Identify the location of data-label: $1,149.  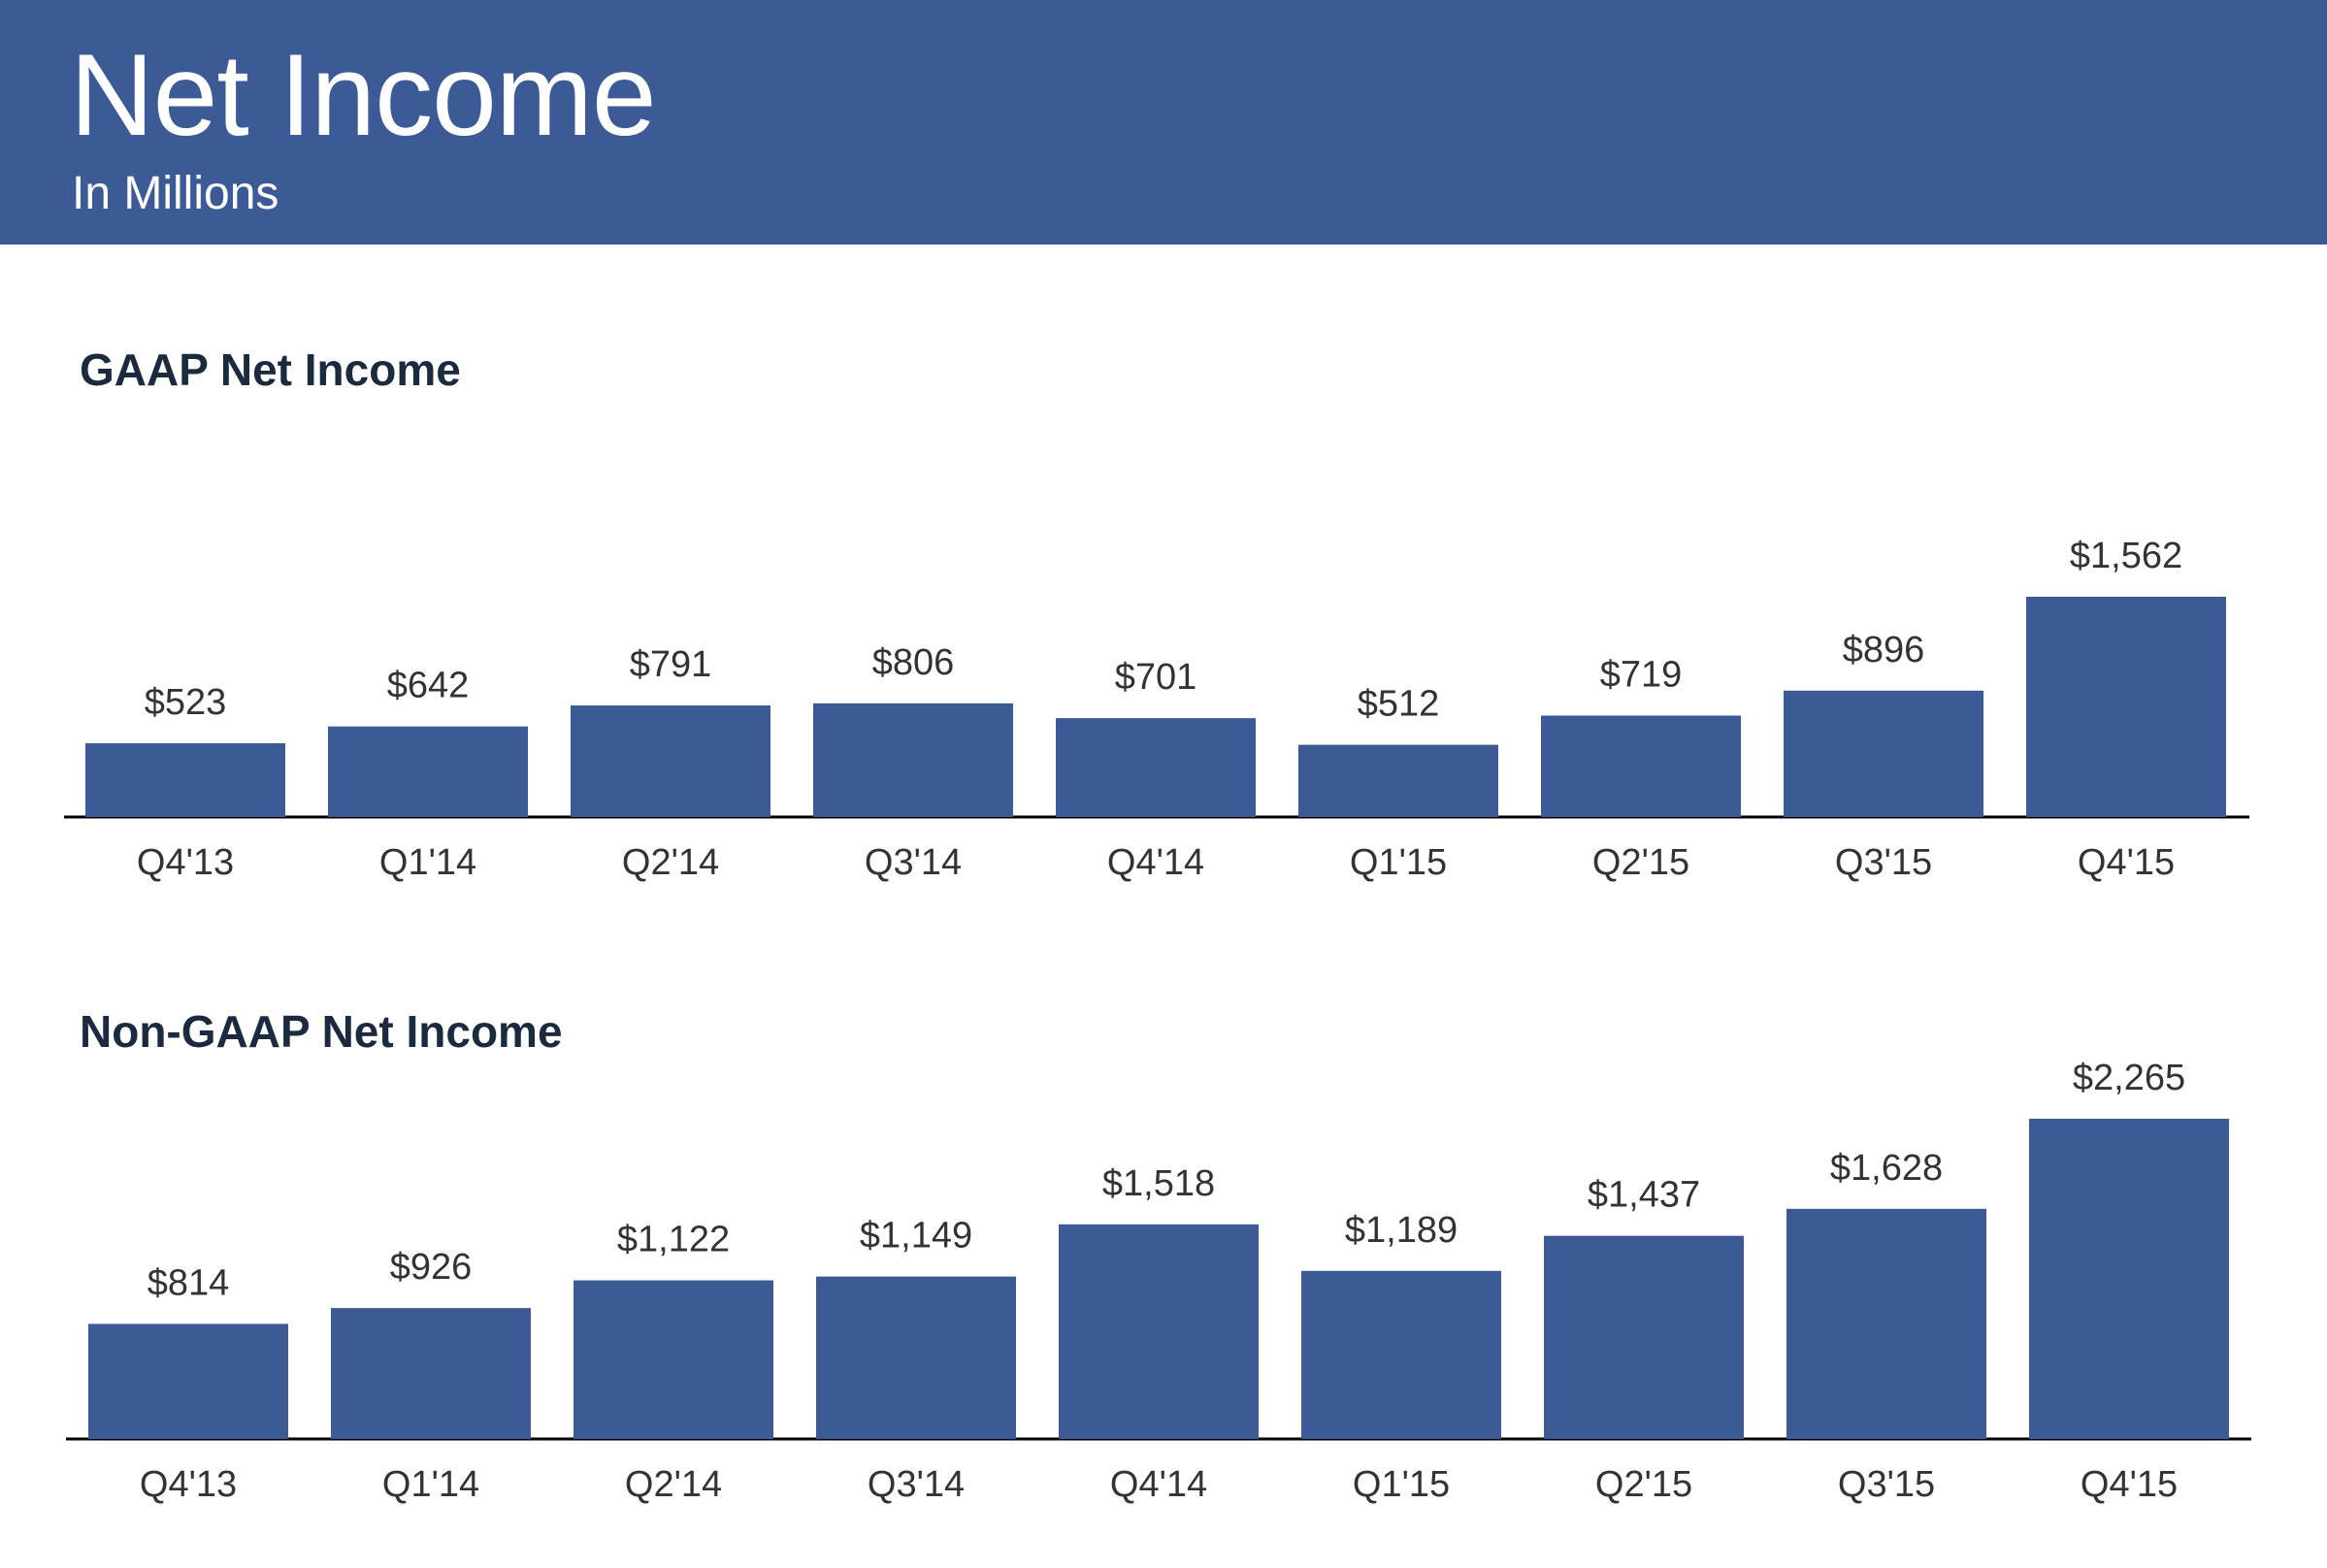
(916, 1236).